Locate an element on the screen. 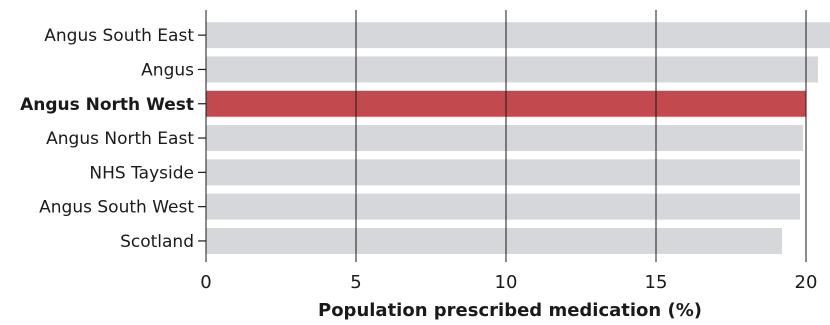 This screenshot has width=830, height=325. x-tick-label: 0 is located at coordinates (205, 282).